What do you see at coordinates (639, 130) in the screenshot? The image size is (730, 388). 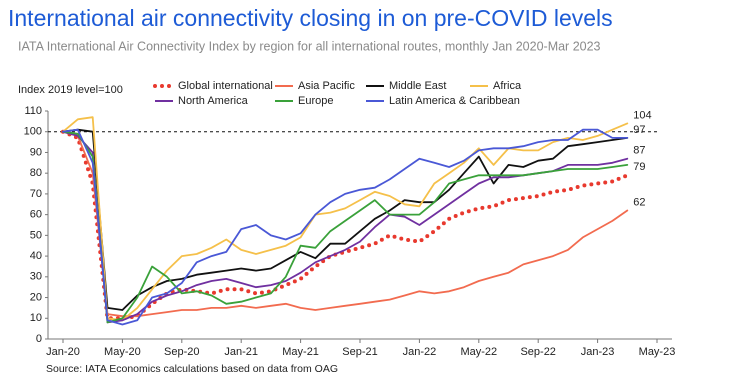 I see `end-label: 97` at bounding box center [639, 130].